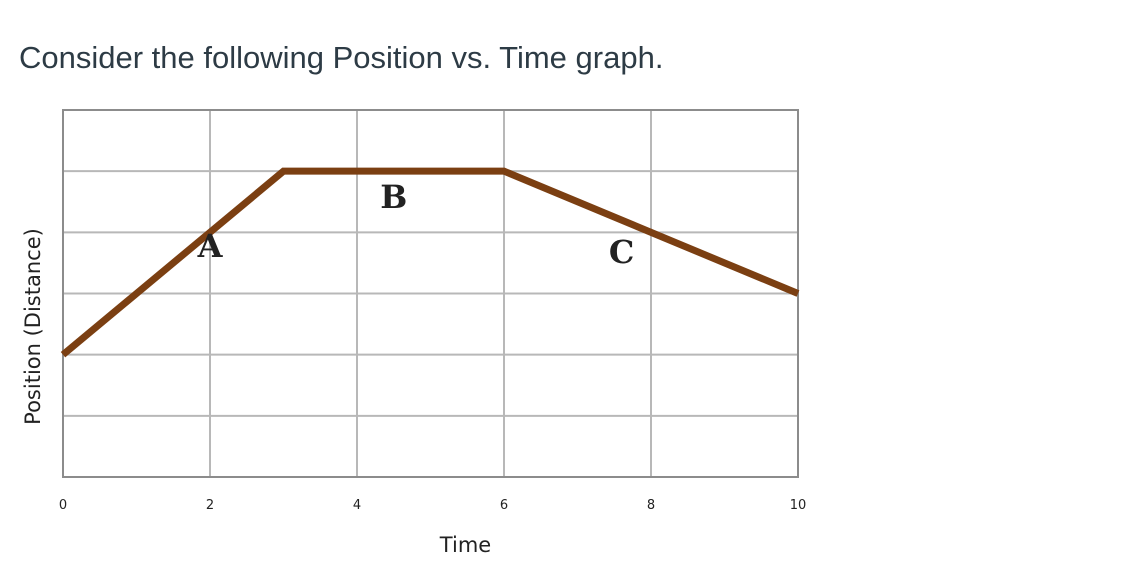 This screenshot has height=572, width=1126. Describe the element at coordinates (798, 505) in the screenshot. I see `x-tick-label: 10` at that location.